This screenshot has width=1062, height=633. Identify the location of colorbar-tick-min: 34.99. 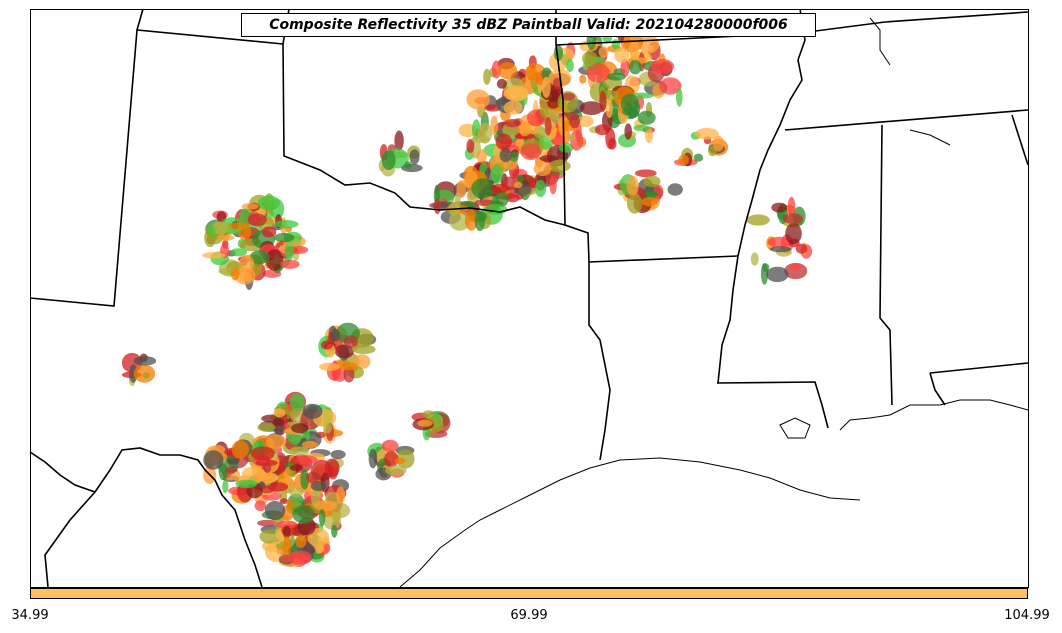
(30, 615).